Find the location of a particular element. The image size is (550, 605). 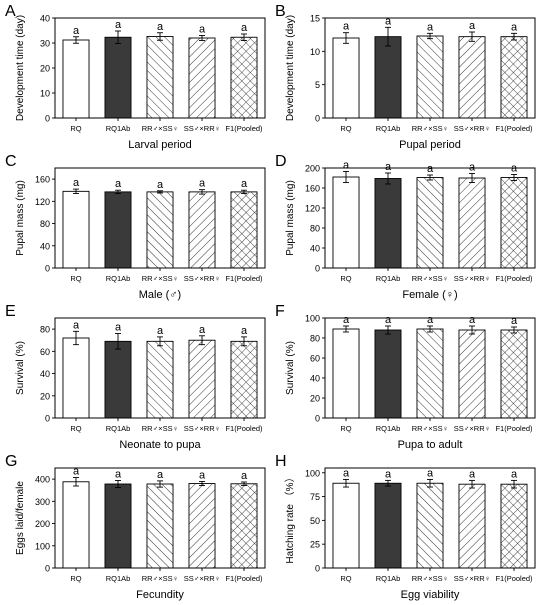

y-tick-label: 30 is located at coordinates (45, 44).